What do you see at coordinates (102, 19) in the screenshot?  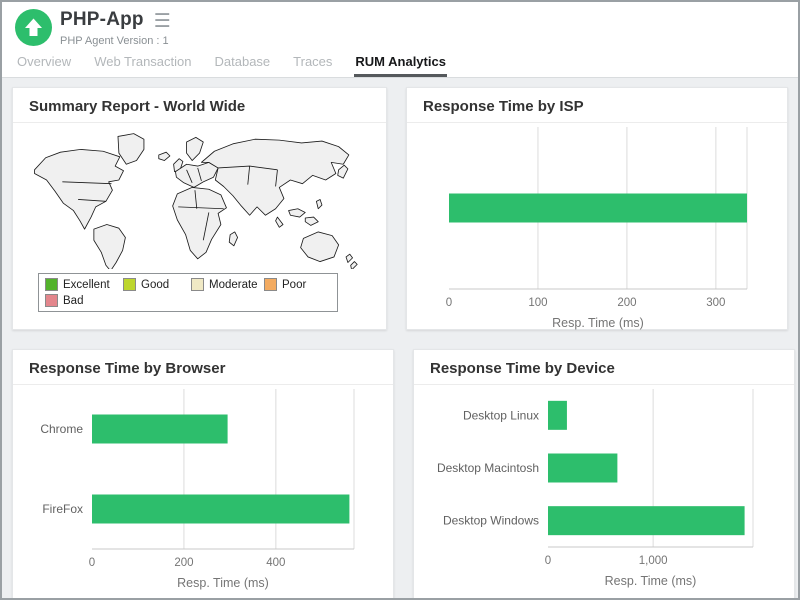 I see `app-title: PHP-App` at bounding box center [102, 19].